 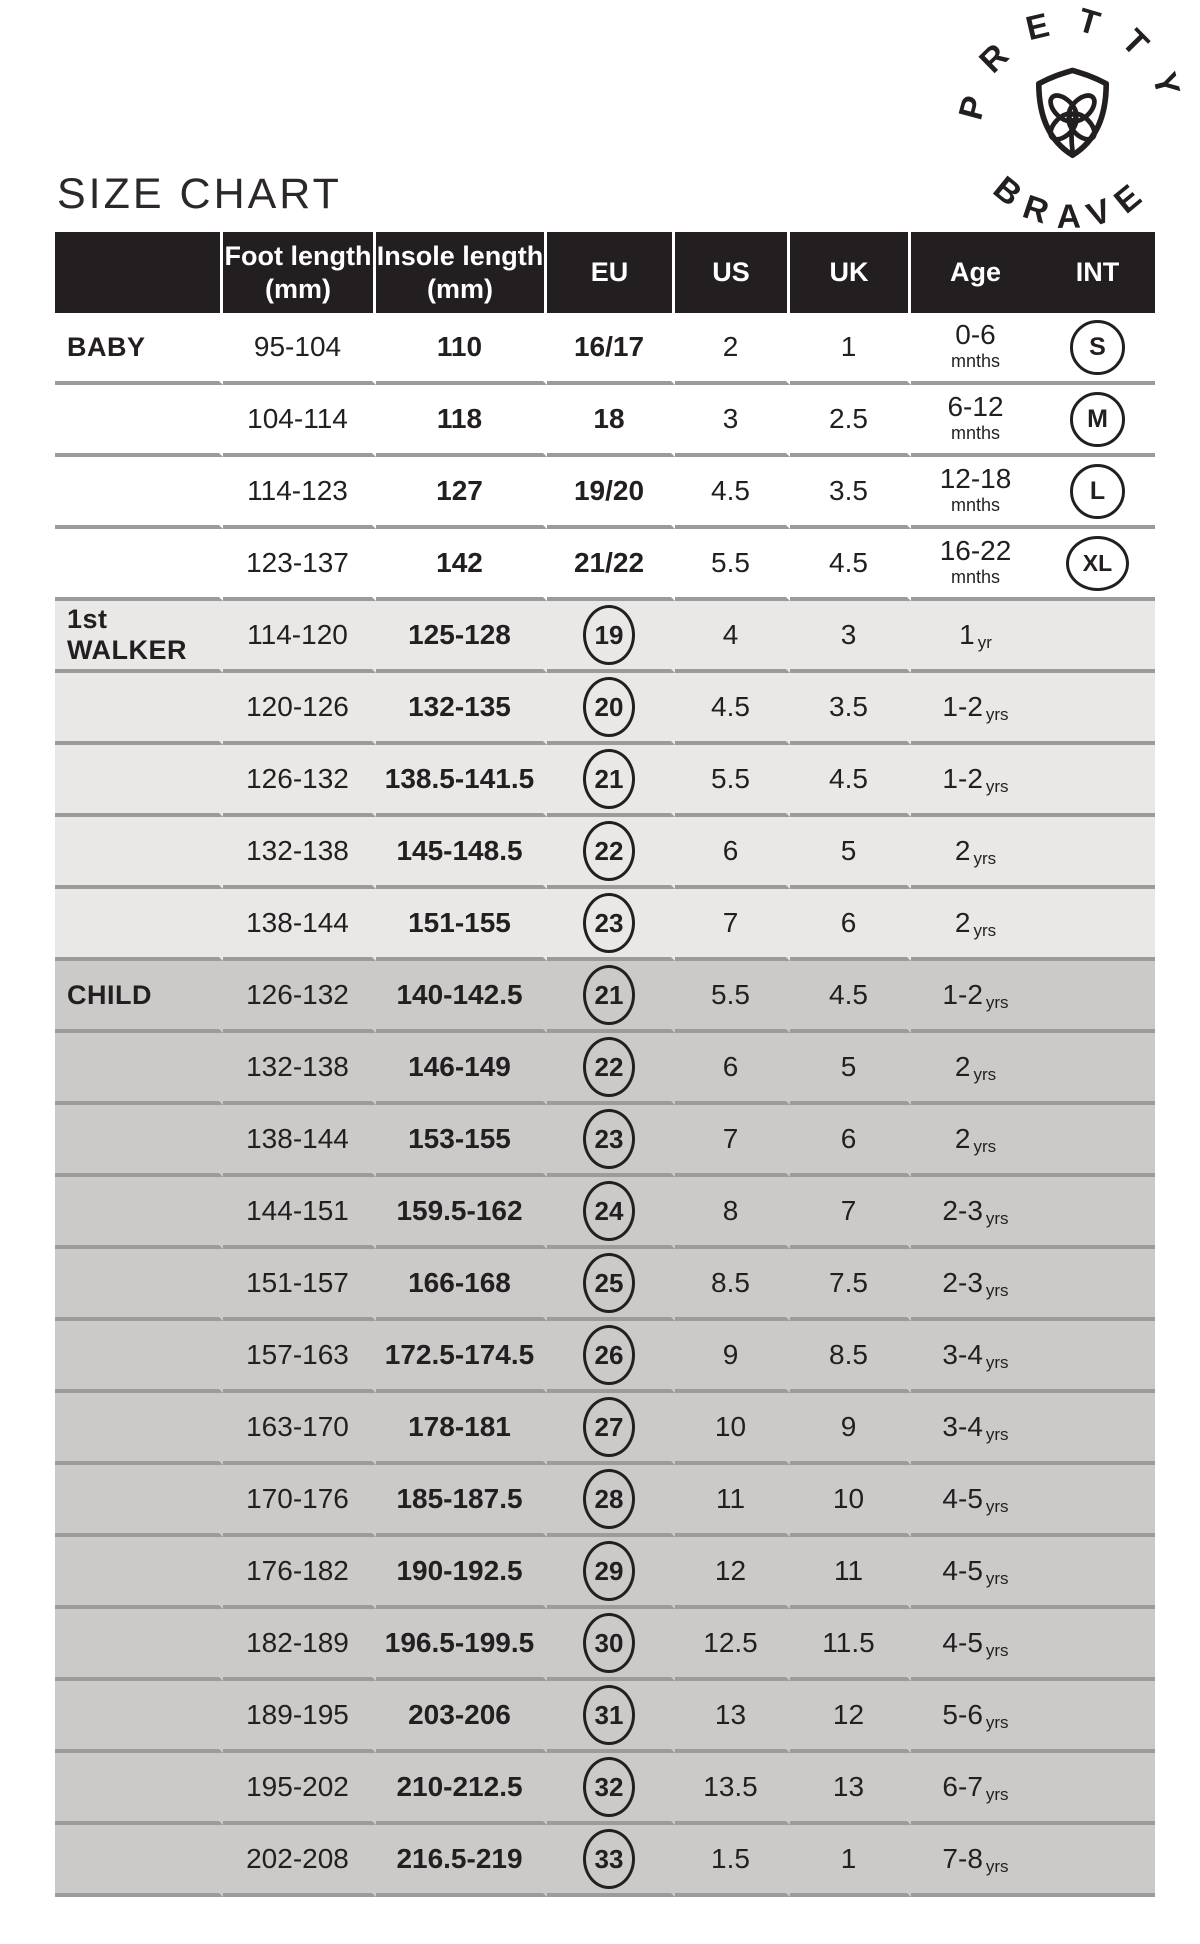 I want to click on cell-foot-length: 195-202, so click(x=299, y=1789).